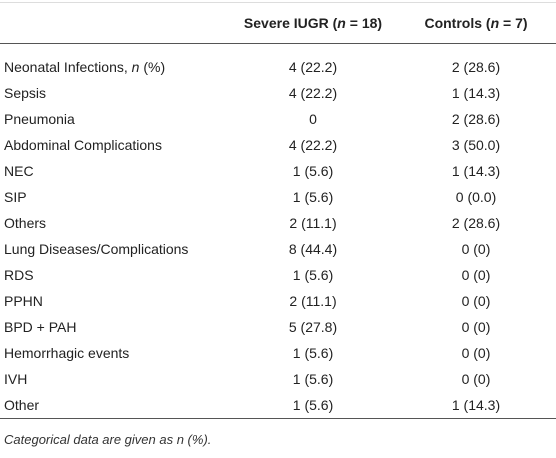 The width and height of the screenshot is (556, 458). What do you see at coordinates (313, 119) in the screenshot?
I see `table-cell: 0` at bounding box center [313, 119].